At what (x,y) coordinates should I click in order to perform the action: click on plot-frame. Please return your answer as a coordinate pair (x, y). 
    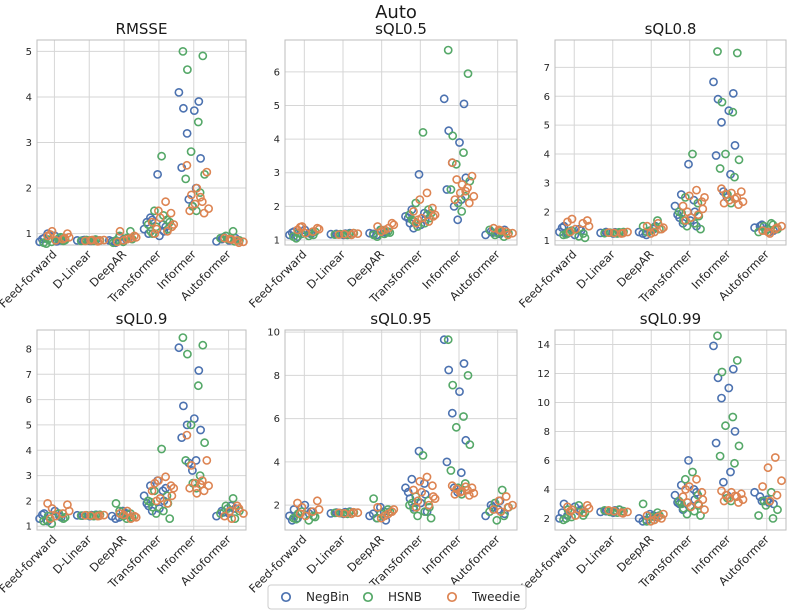
    Looking at the image, I should click on (141, 142).